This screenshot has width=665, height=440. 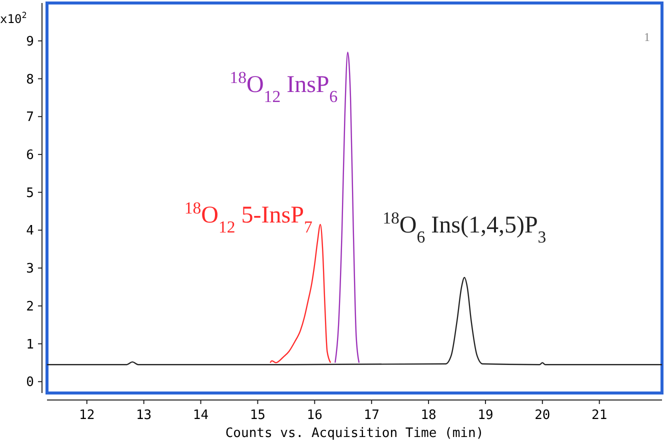 I want to click on x-tick-label: 15, so click(x=258, y=415).